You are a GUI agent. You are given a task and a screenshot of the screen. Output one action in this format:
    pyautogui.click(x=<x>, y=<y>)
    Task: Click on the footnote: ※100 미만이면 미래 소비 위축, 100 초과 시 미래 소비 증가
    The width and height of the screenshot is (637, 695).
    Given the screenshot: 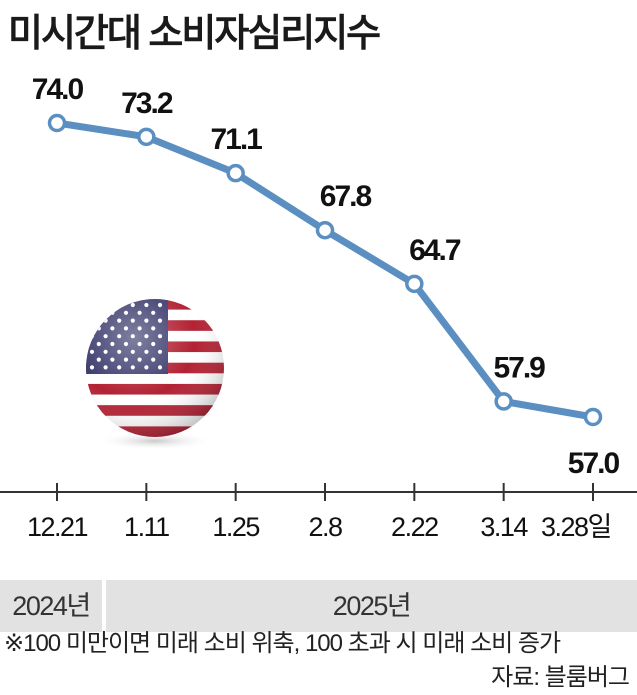 What is the action you would take?
    pyautogui.click(x=282, y=643)
    